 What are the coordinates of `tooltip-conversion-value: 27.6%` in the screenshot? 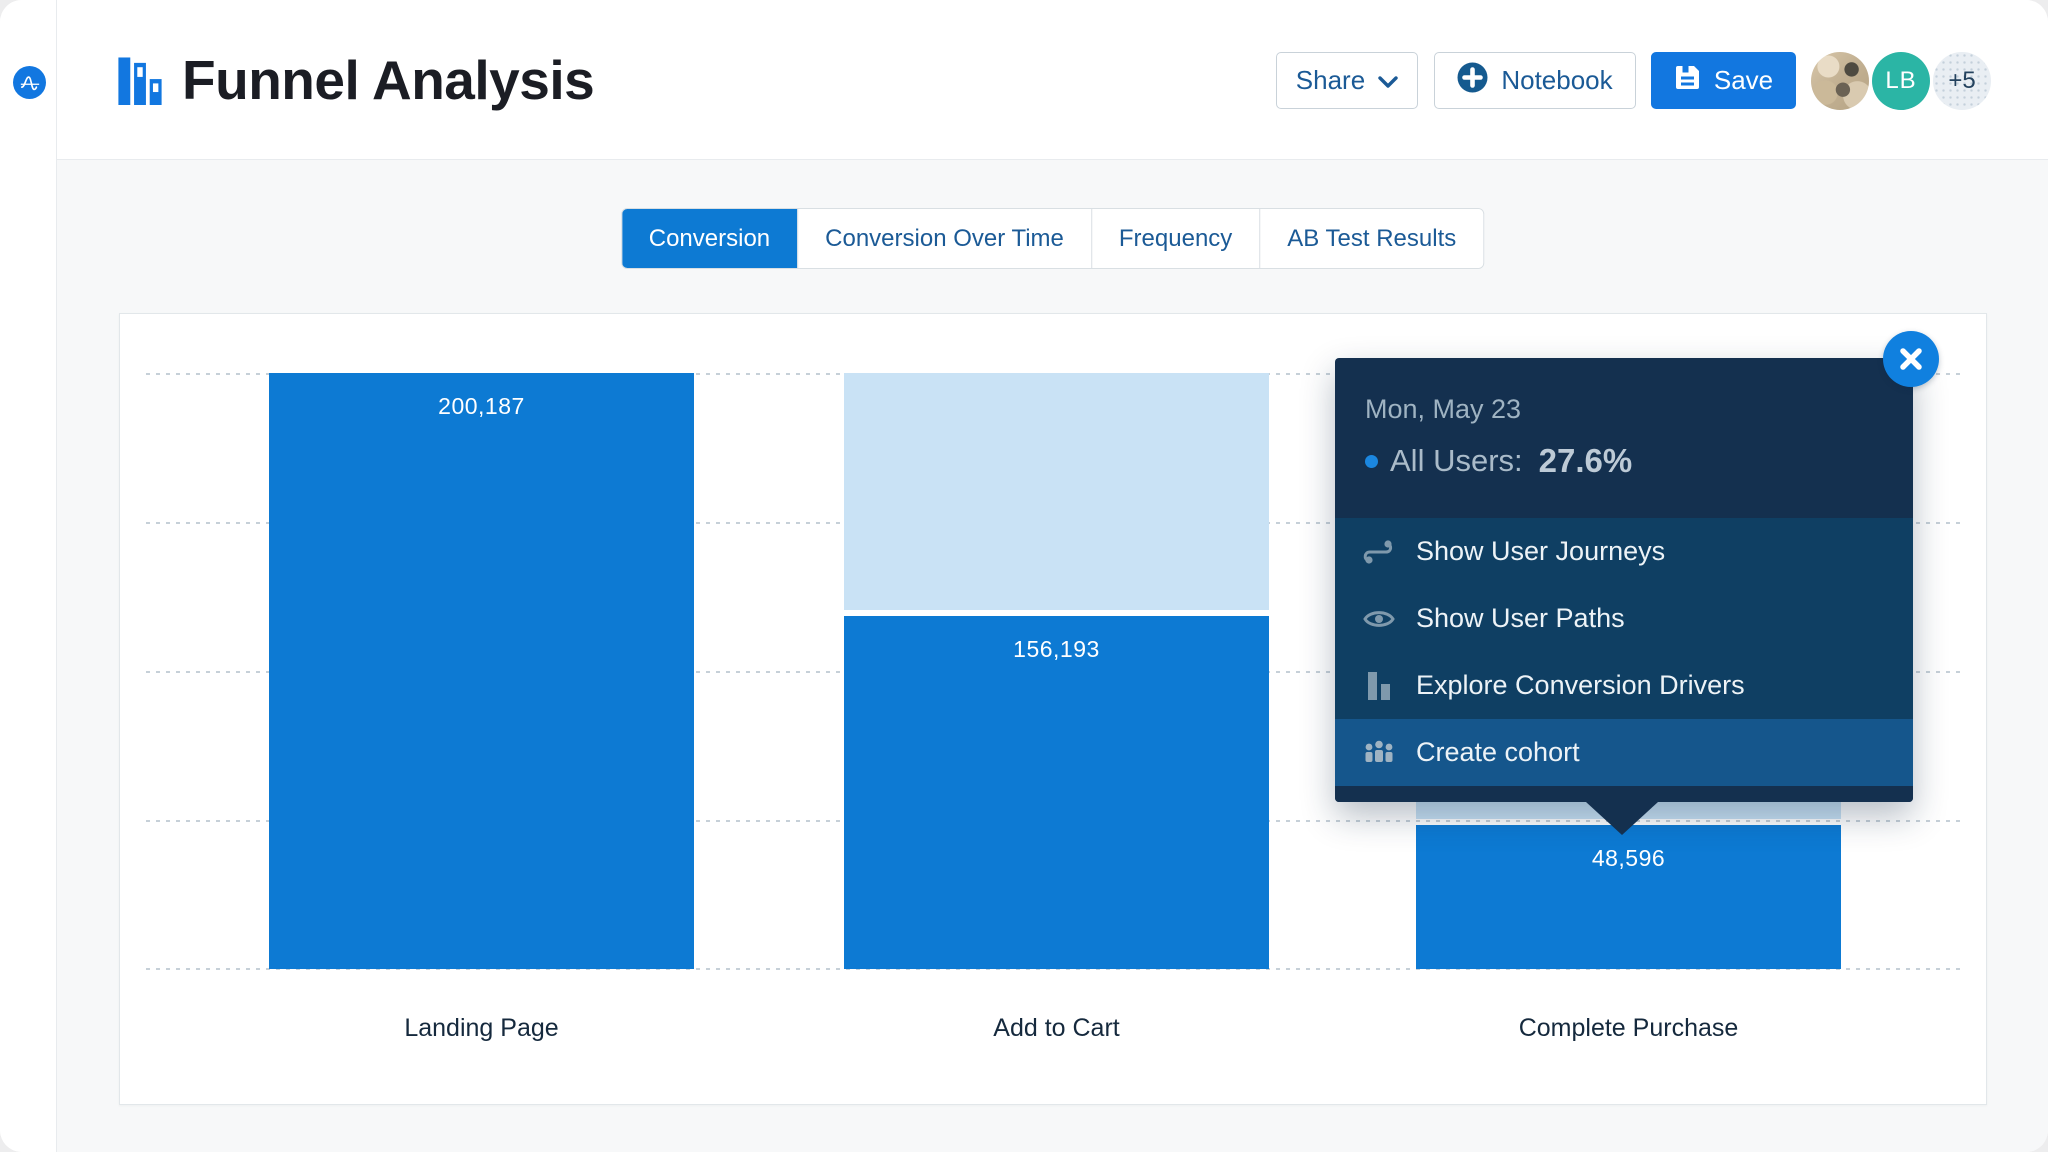 It's located at (1585, 460).